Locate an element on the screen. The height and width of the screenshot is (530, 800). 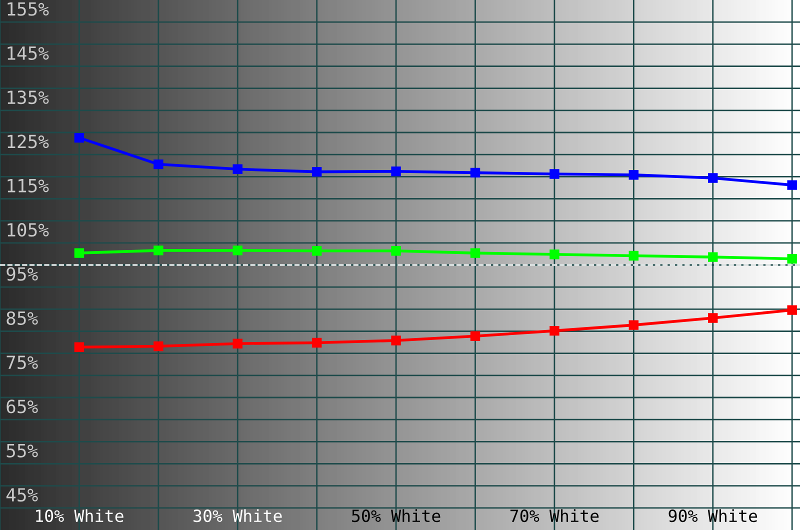
y-tick-label: 95% is located at coordinates (22, 274).